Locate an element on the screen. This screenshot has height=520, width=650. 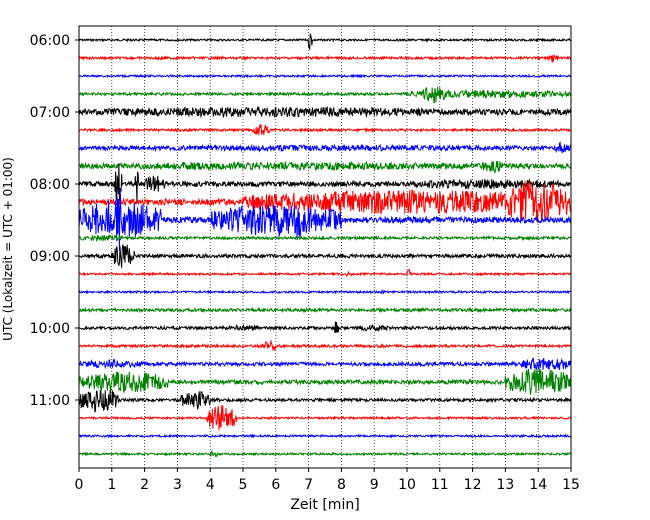
x-tick-label: 5 is located at coordinates (243, 485).